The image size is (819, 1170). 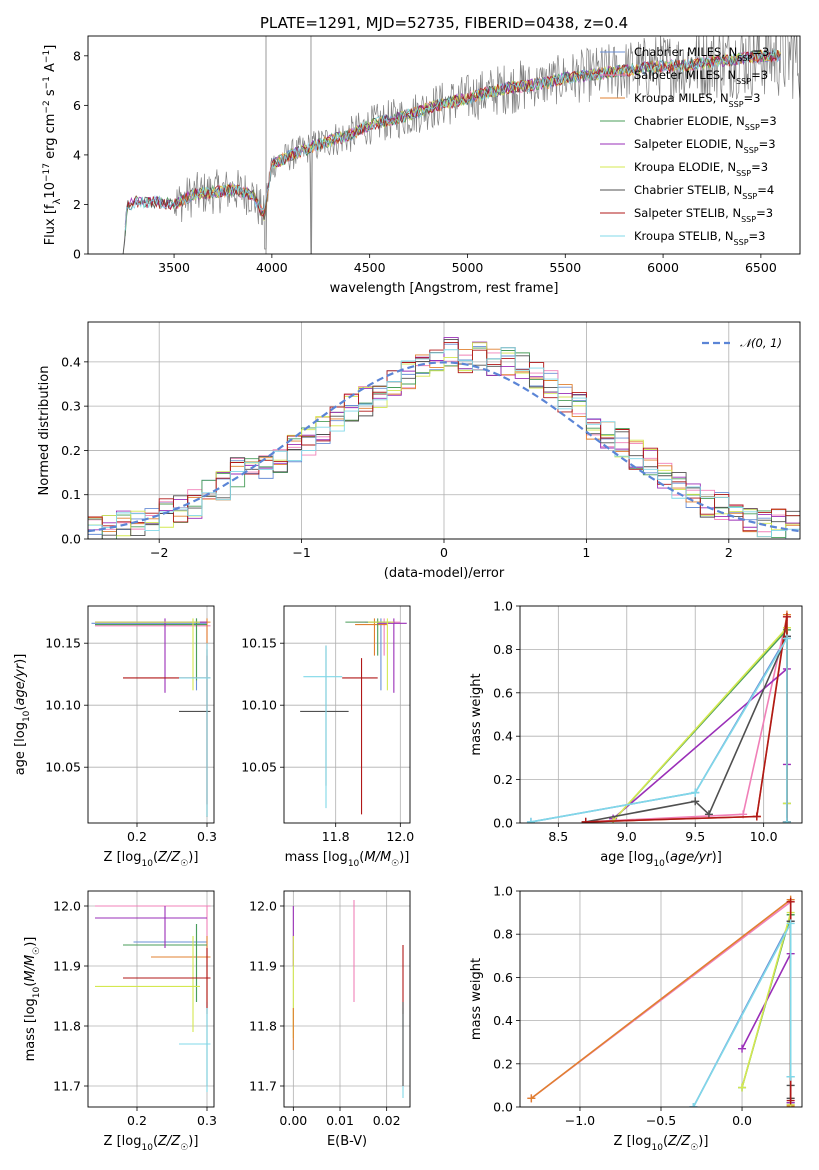 I want to click on legend-text: Salpeter ELODIE, N, so click(x=689, y=144).